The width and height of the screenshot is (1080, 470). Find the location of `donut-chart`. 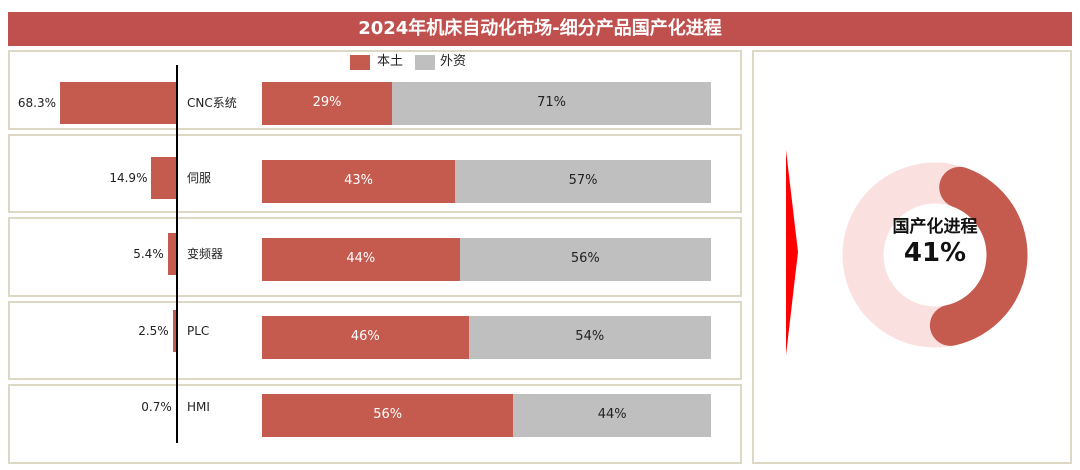

donut-chart is located at coordinates (935, 255).